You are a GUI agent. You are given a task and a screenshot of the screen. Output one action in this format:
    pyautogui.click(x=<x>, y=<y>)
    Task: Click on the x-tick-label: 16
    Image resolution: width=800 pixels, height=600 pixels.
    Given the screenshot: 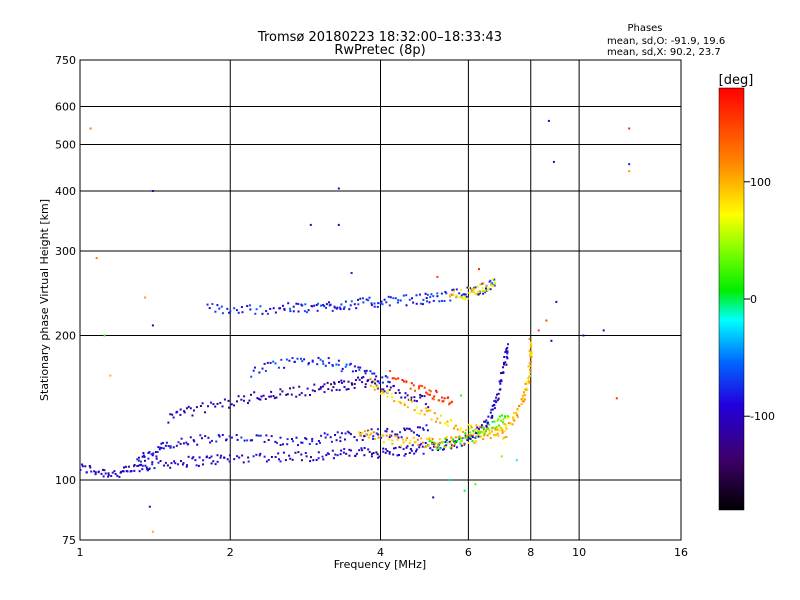 What is the action you would take?
    pyautogui.click(x=681, y=552)
    